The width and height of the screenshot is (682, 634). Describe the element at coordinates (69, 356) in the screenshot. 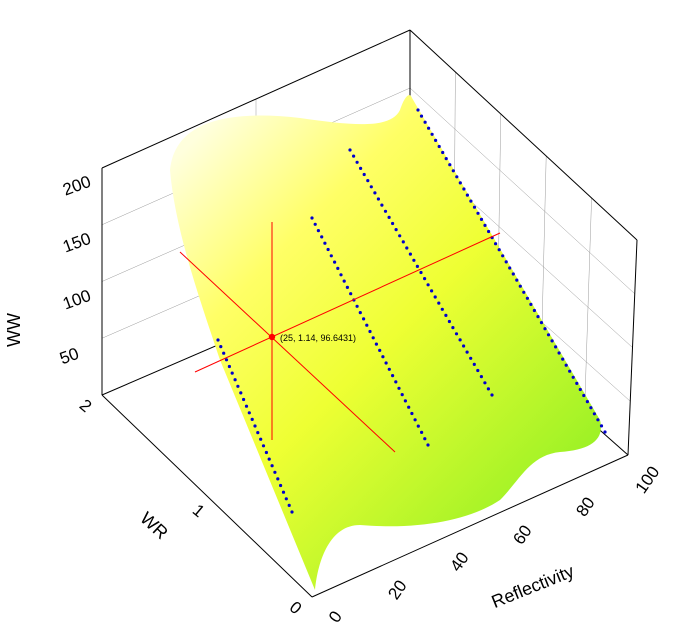

I see `z-tick-label: 50` at that location.